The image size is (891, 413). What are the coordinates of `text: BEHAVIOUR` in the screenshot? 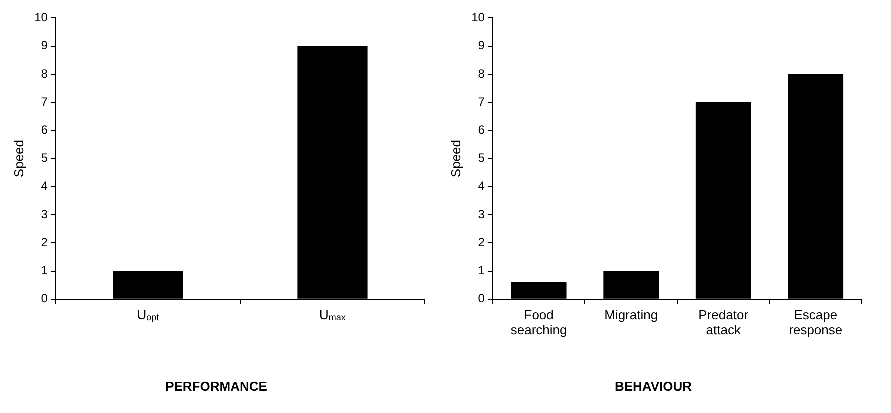 It's located at (653, 386).